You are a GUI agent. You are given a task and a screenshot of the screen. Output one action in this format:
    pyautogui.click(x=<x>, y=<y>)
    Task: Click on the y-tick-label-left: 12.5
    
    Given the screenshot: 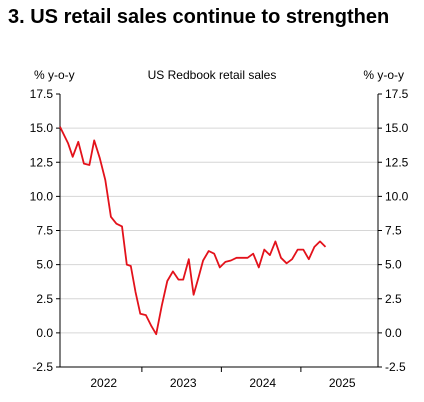 What is the action you would take?
    pyautogui.click(x=42, y=162)
    